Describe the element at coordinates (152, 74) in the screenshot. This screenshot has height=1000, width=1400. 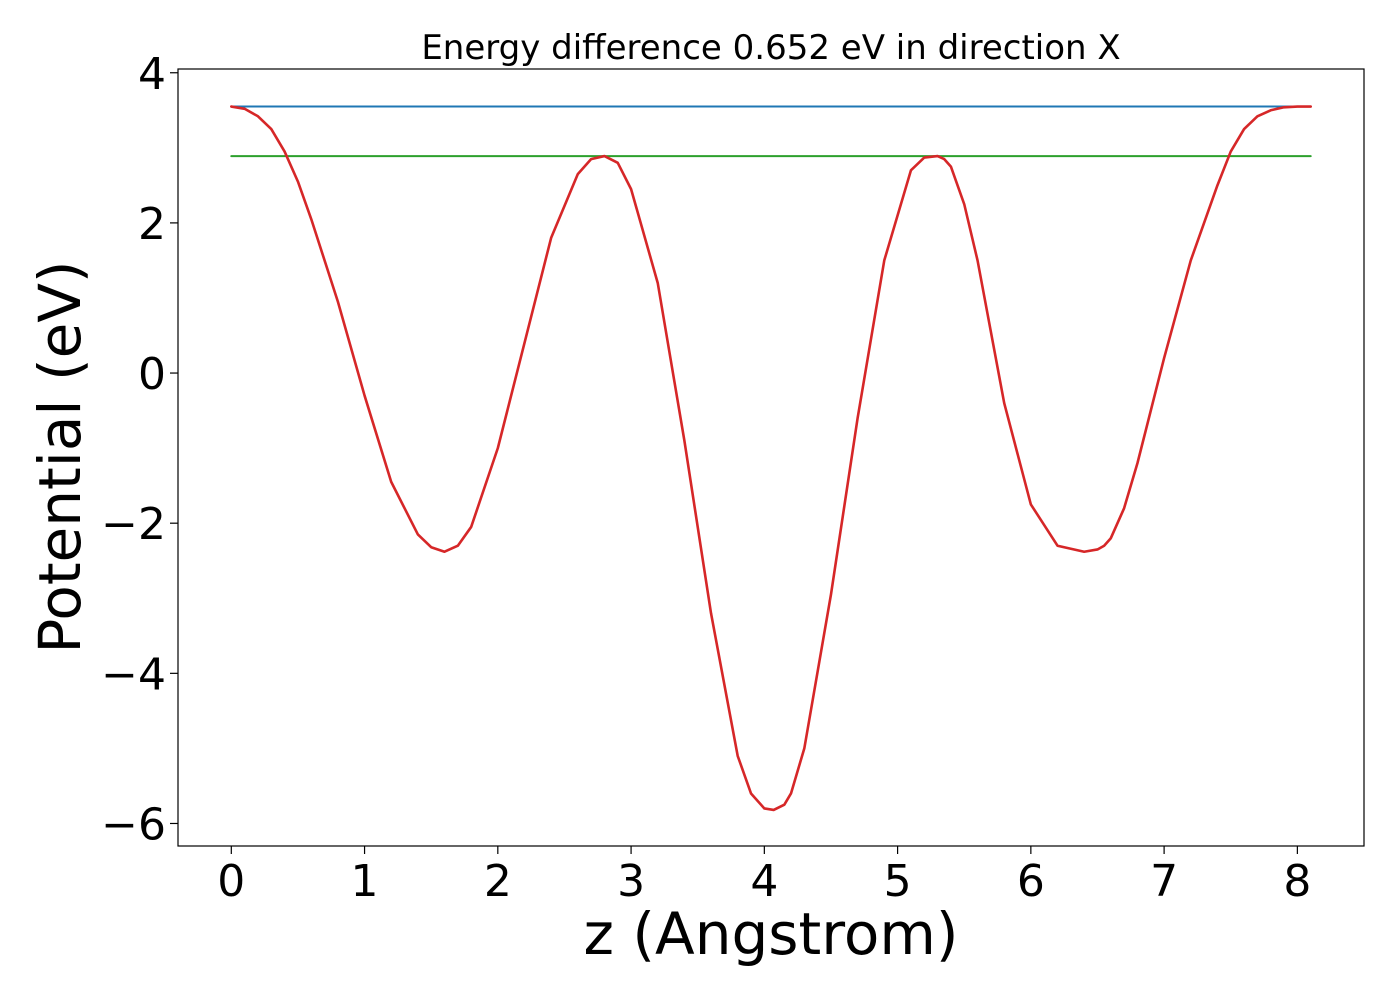
I see `y-tick-label-5: 4` at that location.